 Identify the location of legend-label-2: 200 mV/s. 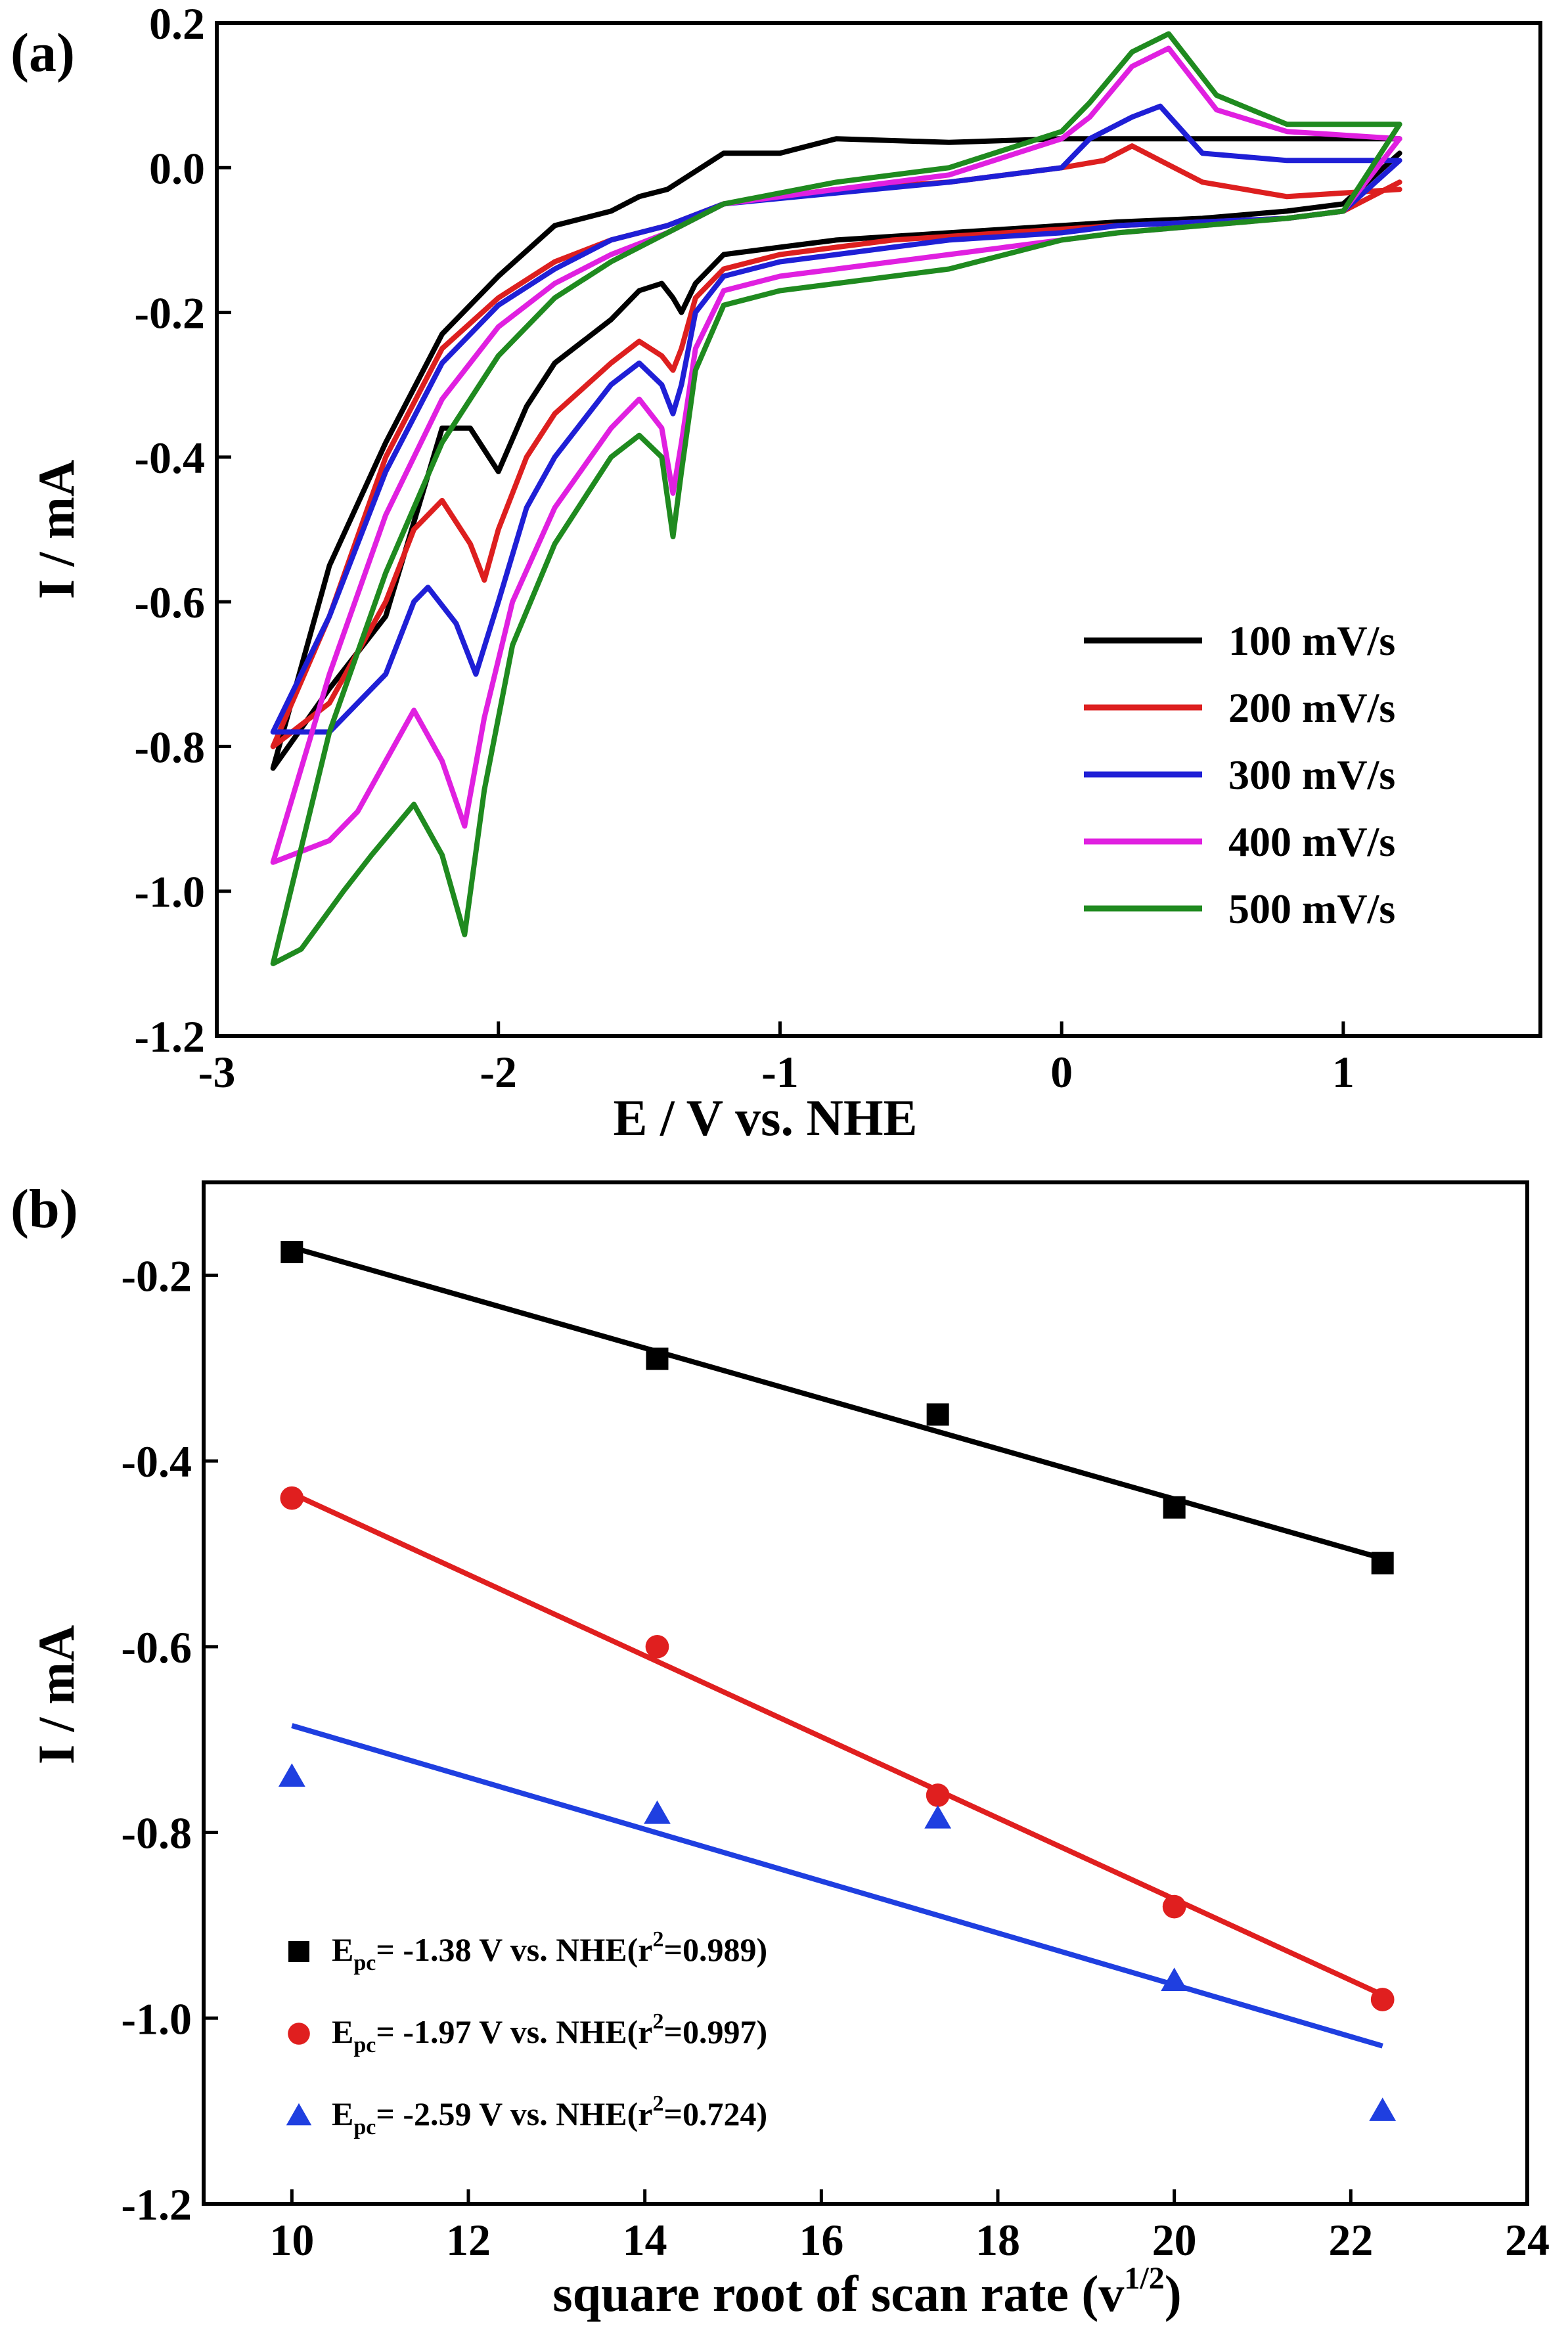
(1311, 707).